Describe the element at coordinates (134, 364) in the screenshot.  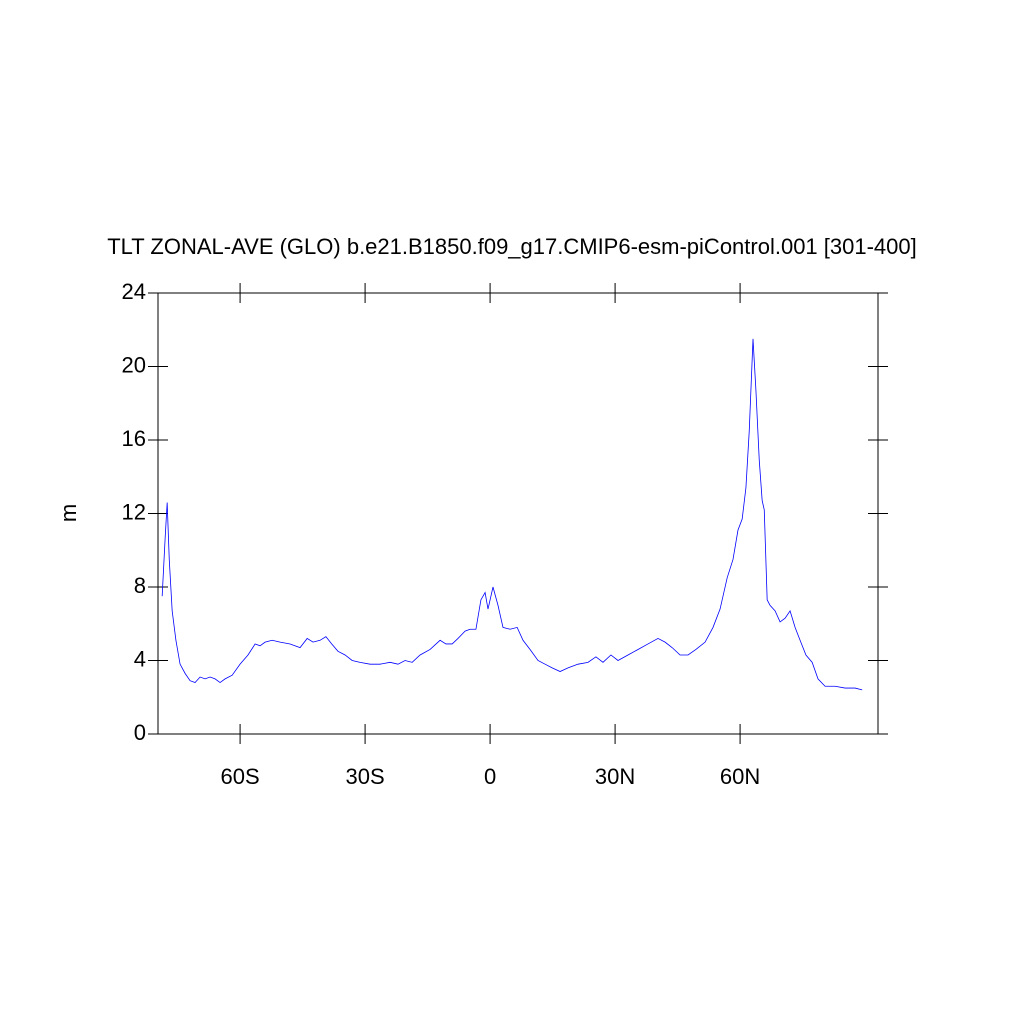
I see `y-tick-label: 20` at that location.